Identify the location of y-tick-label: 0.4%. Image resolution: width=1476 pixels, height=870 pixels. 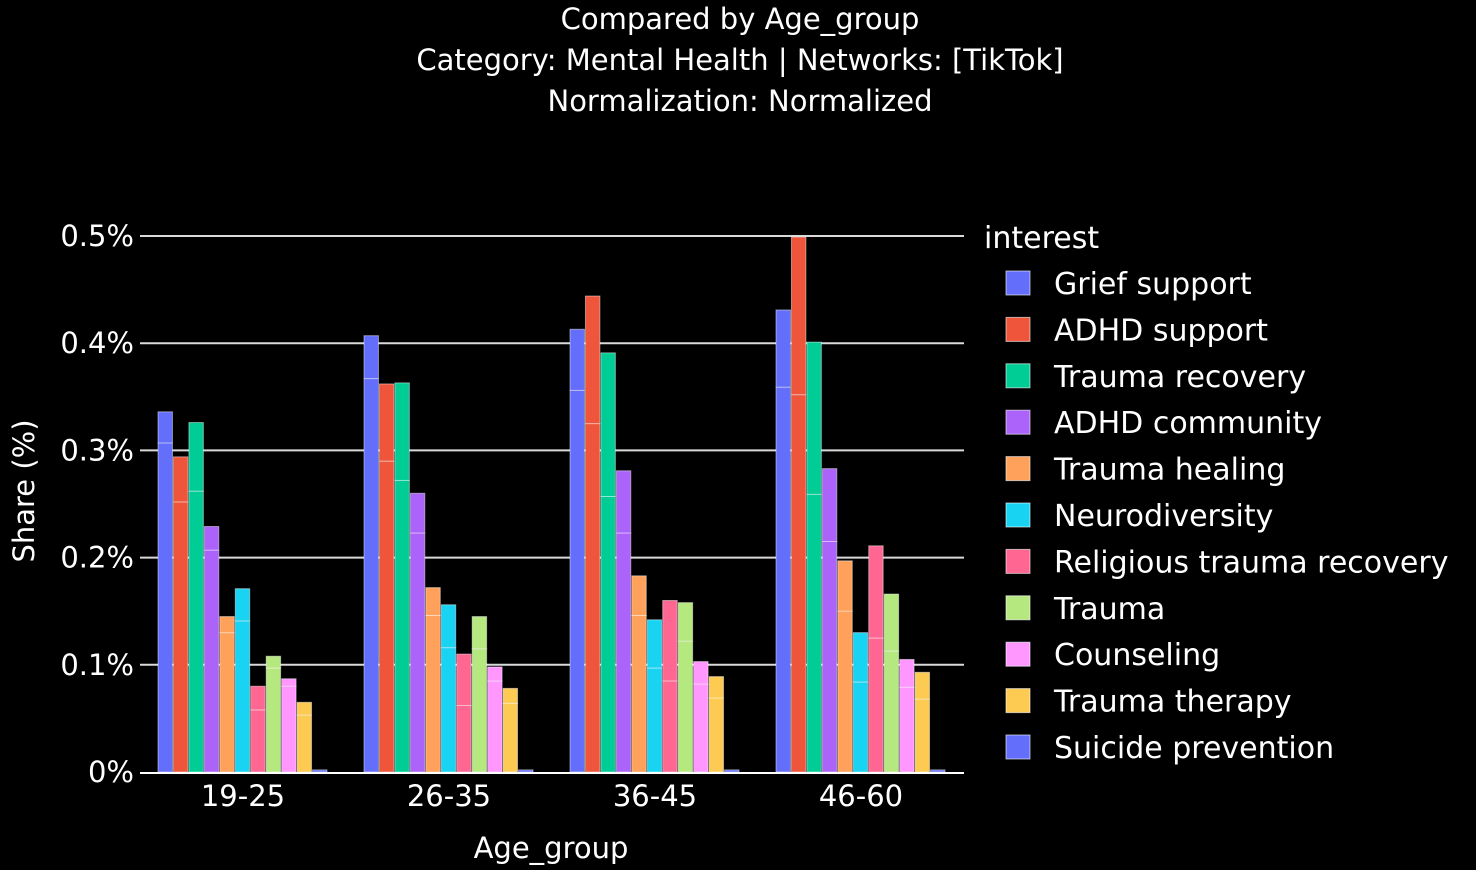
(97, 343).